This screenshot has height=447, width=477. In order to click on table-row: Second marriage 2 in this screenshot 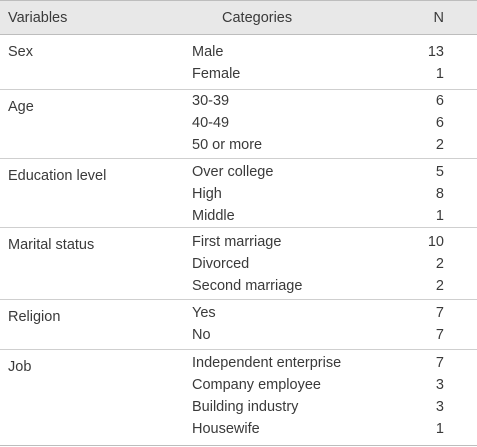, I will do `click(238, 286)`.